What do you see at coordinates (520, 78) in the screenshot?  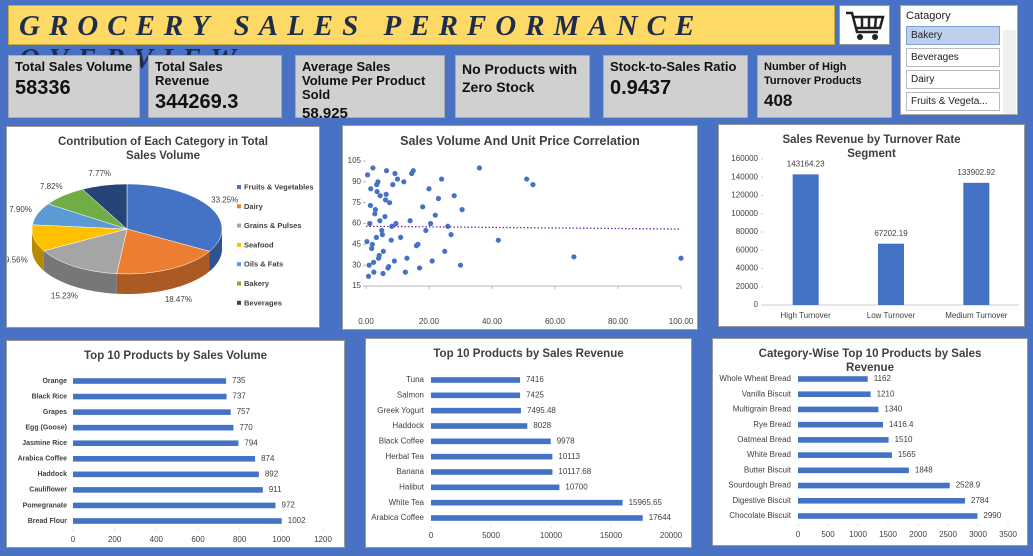 I see `kpi-label: No Products with Zero Stock` at bounding box center [520, 78].